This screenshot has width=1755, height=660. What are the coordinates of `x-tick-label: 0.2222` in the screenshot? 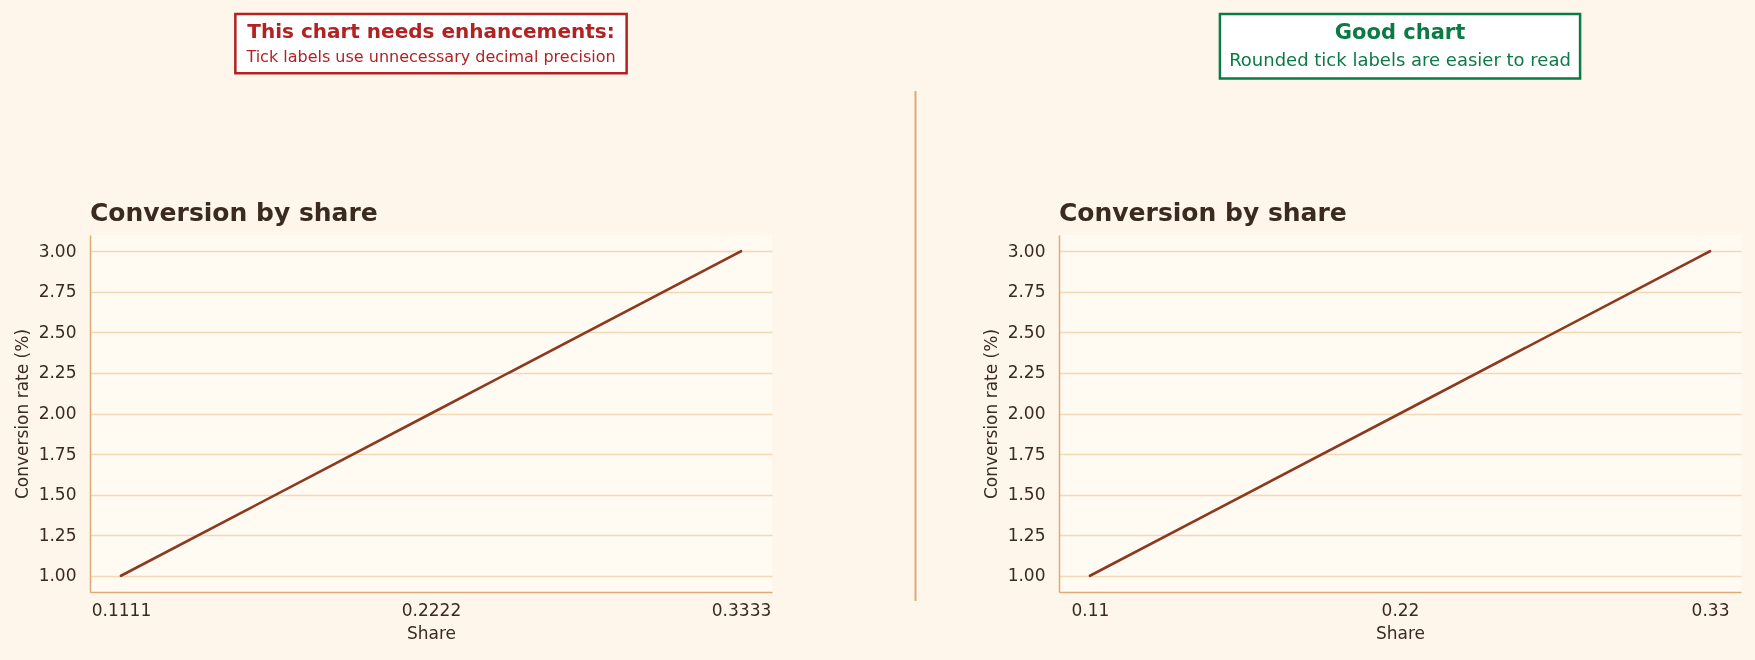 It's located at (431, 609).